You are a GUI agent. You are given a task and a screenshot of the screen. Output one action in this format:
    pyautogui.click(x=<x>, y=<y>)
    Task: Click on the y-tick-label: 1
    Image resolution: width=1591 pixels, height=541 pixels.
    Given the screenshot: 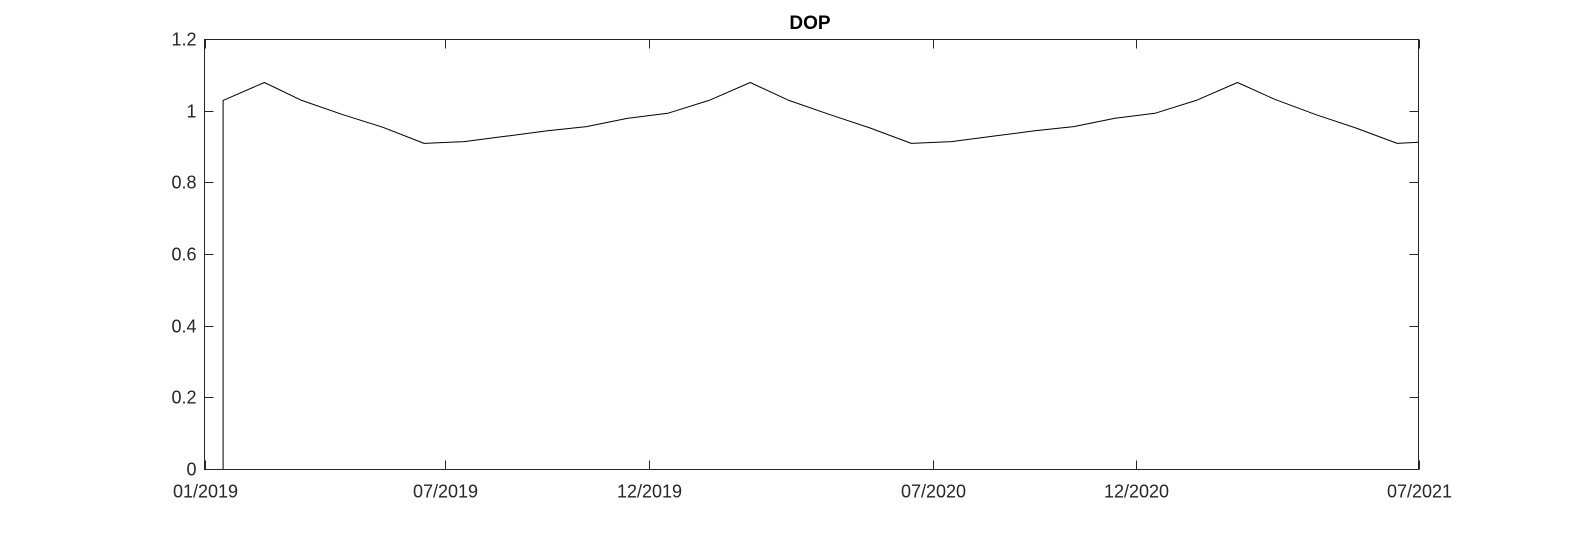 What is the action you would take?
    pyautogui.click(x=191, y=112)
    